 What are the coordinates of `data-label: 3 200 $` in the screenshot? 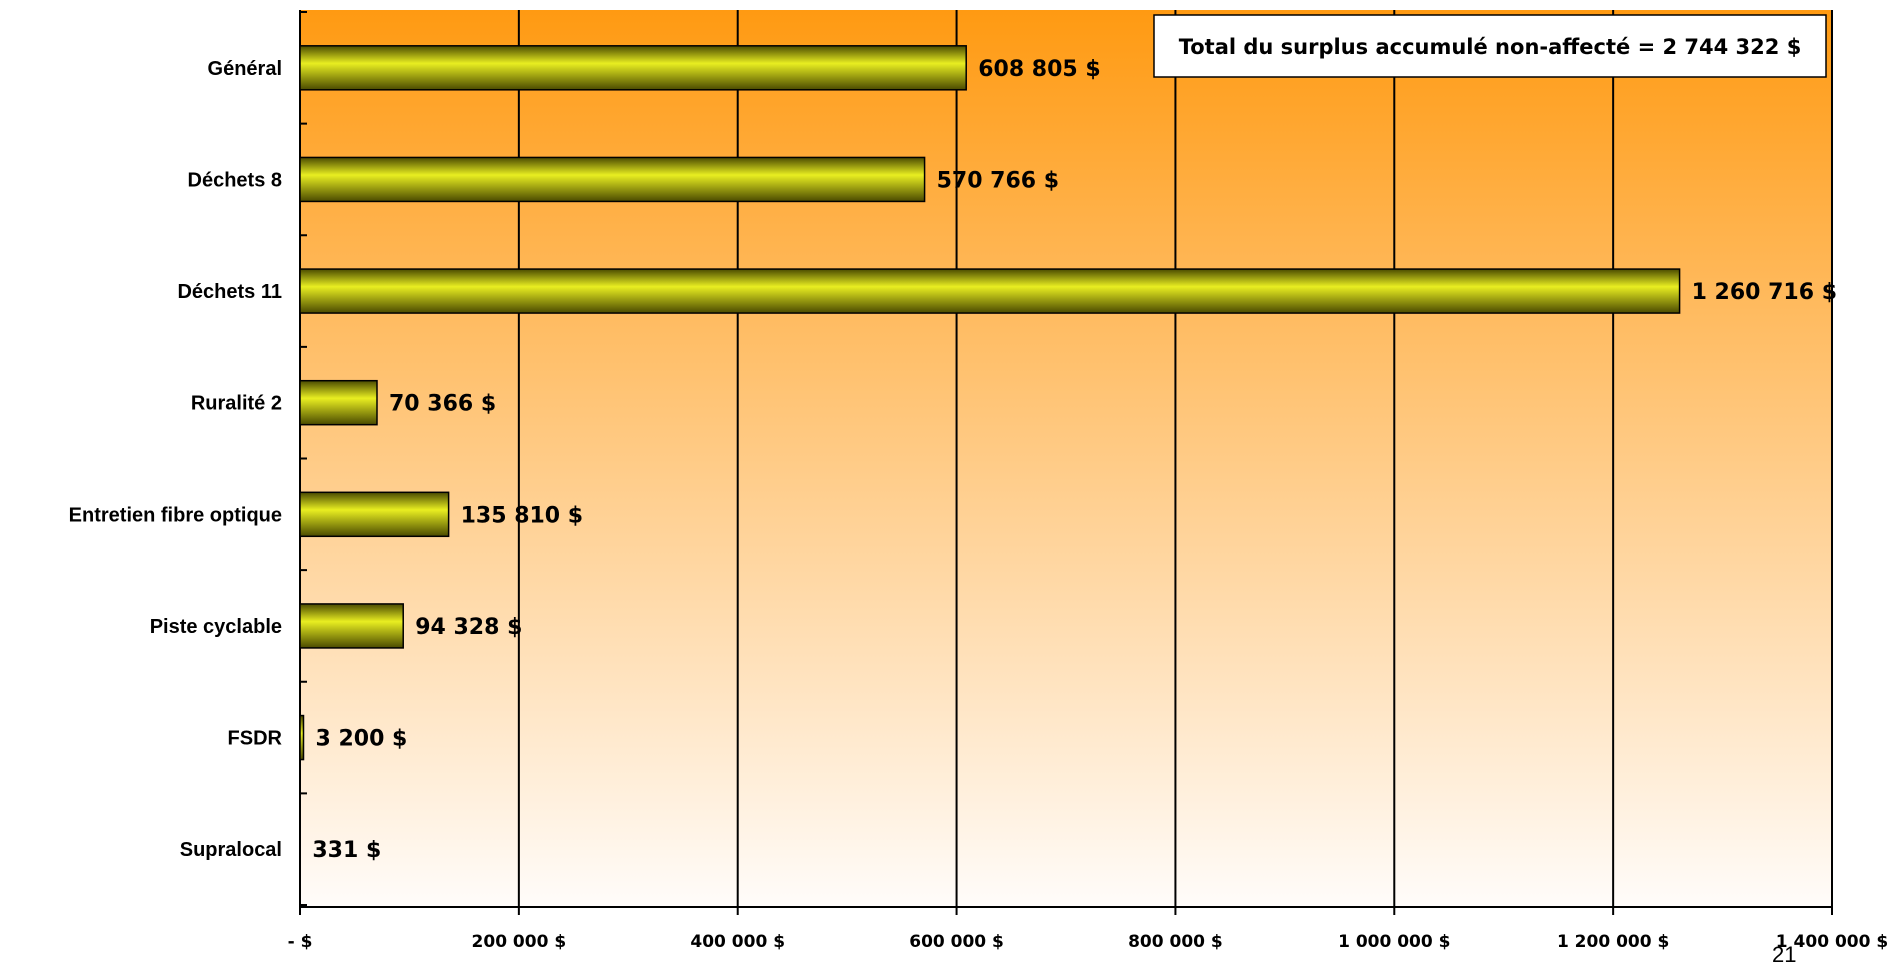 It's located at (362, 739).